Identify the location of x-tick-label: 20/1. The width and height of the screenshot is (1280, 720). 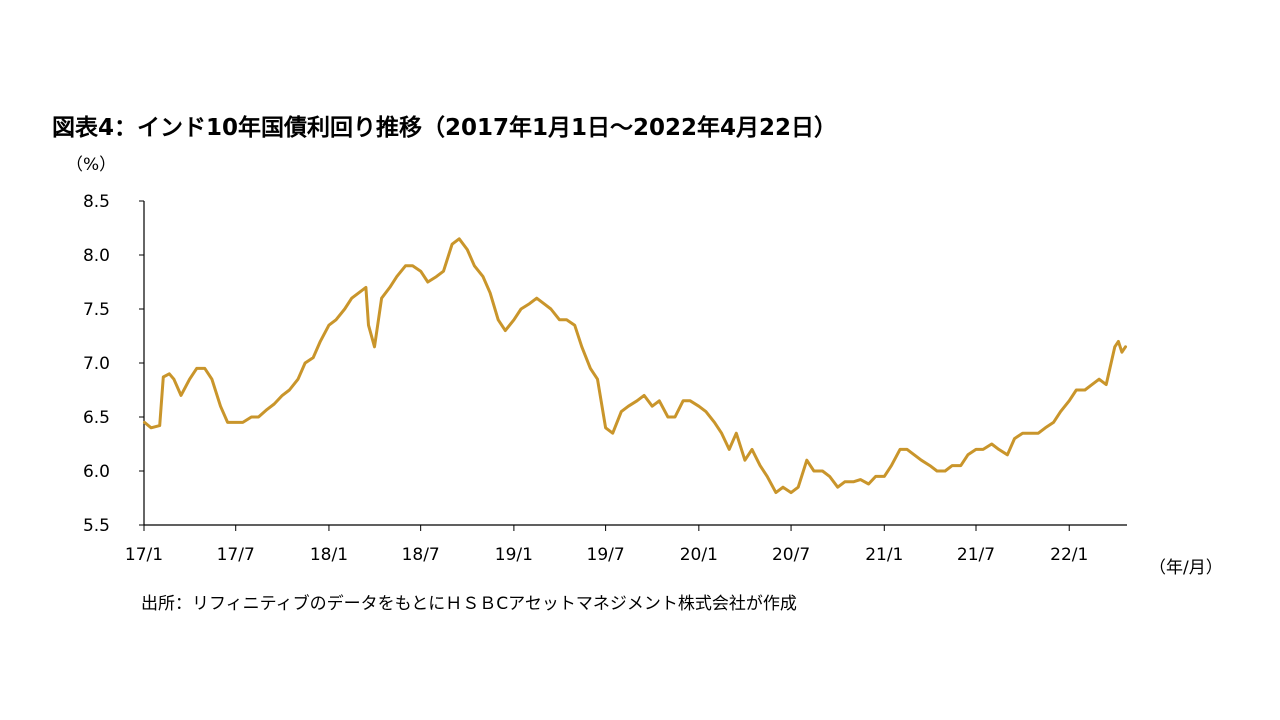
(699, 555).